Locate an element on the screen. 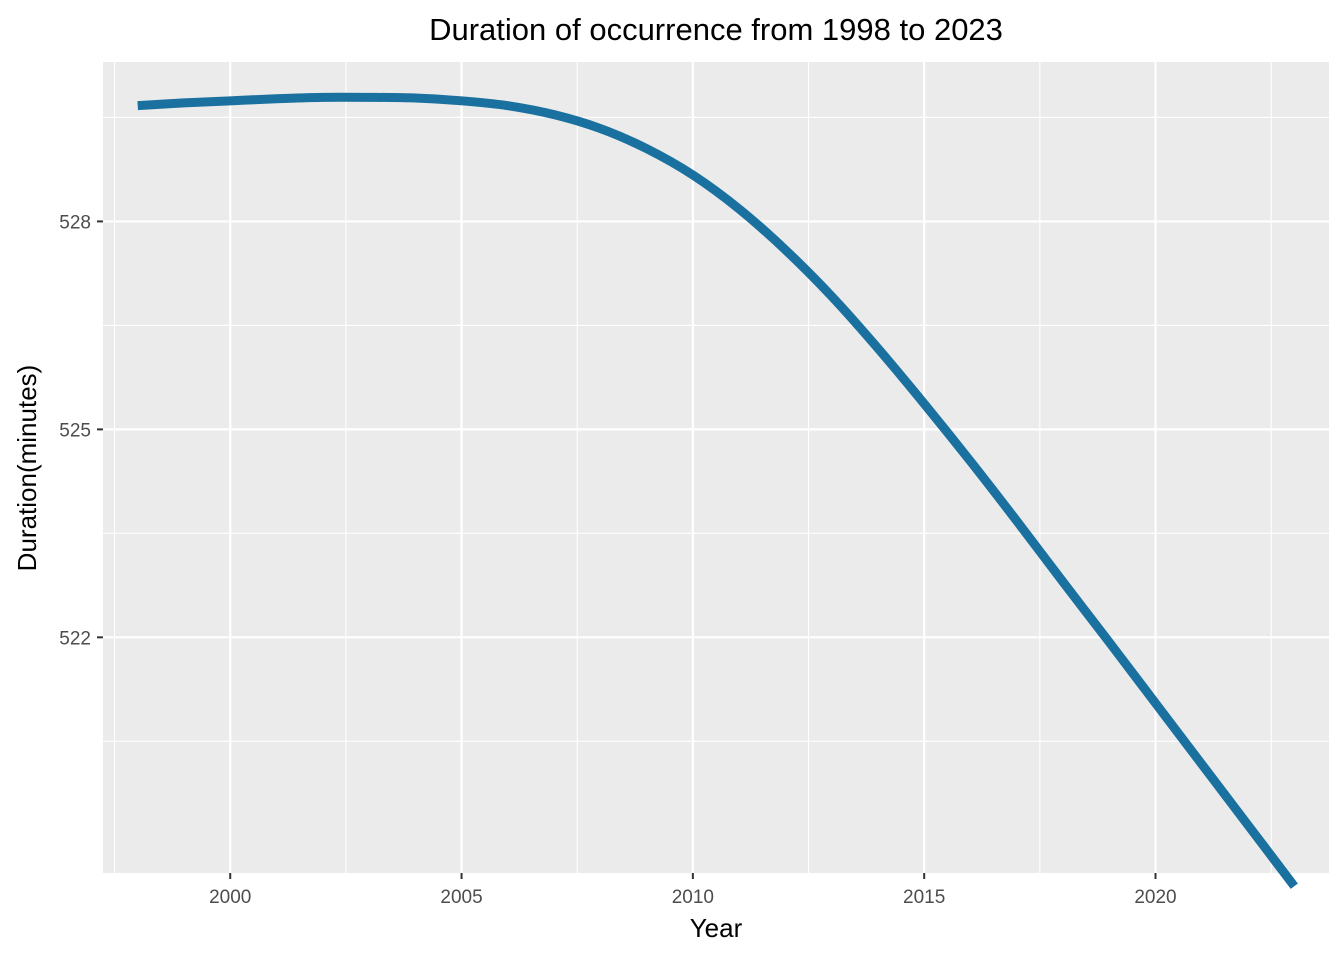  x-tick-label: 2005 is located at coordinates (461, 897).